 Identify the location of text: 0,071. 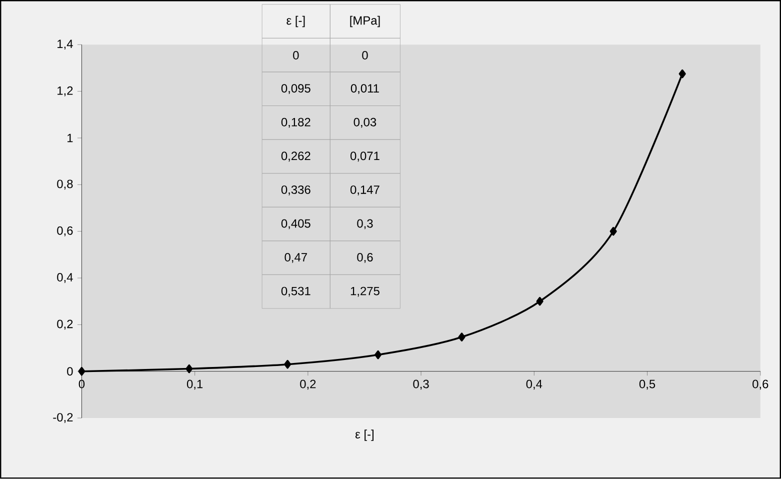
(365, 157).